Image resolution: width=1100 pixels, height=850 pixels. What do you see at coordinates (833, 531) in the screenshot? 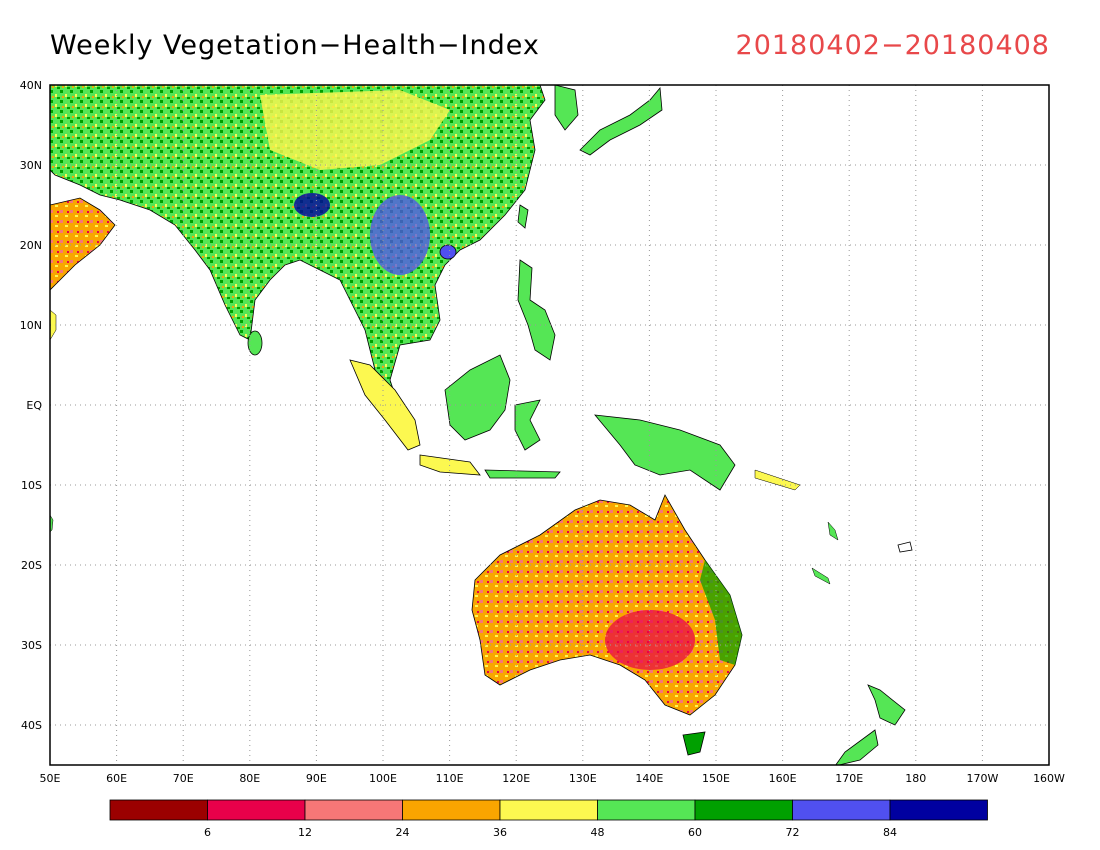
I see `vanuatu-islands` at bounding box center [833, 531].